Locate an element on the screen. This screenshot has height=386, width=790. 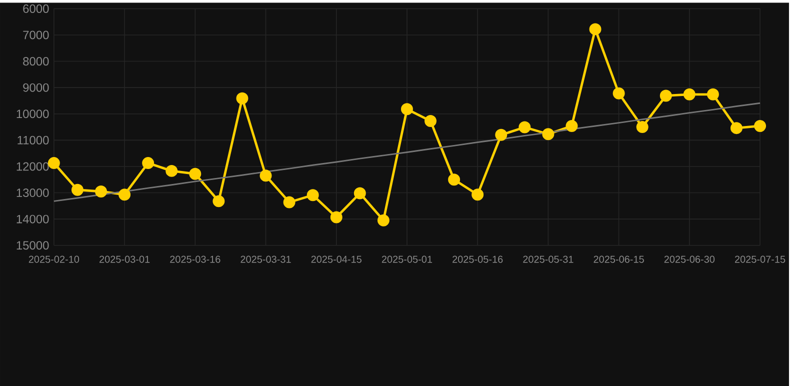
x-tick-label: 2025-06-15 is located at coordinates (619, 259).